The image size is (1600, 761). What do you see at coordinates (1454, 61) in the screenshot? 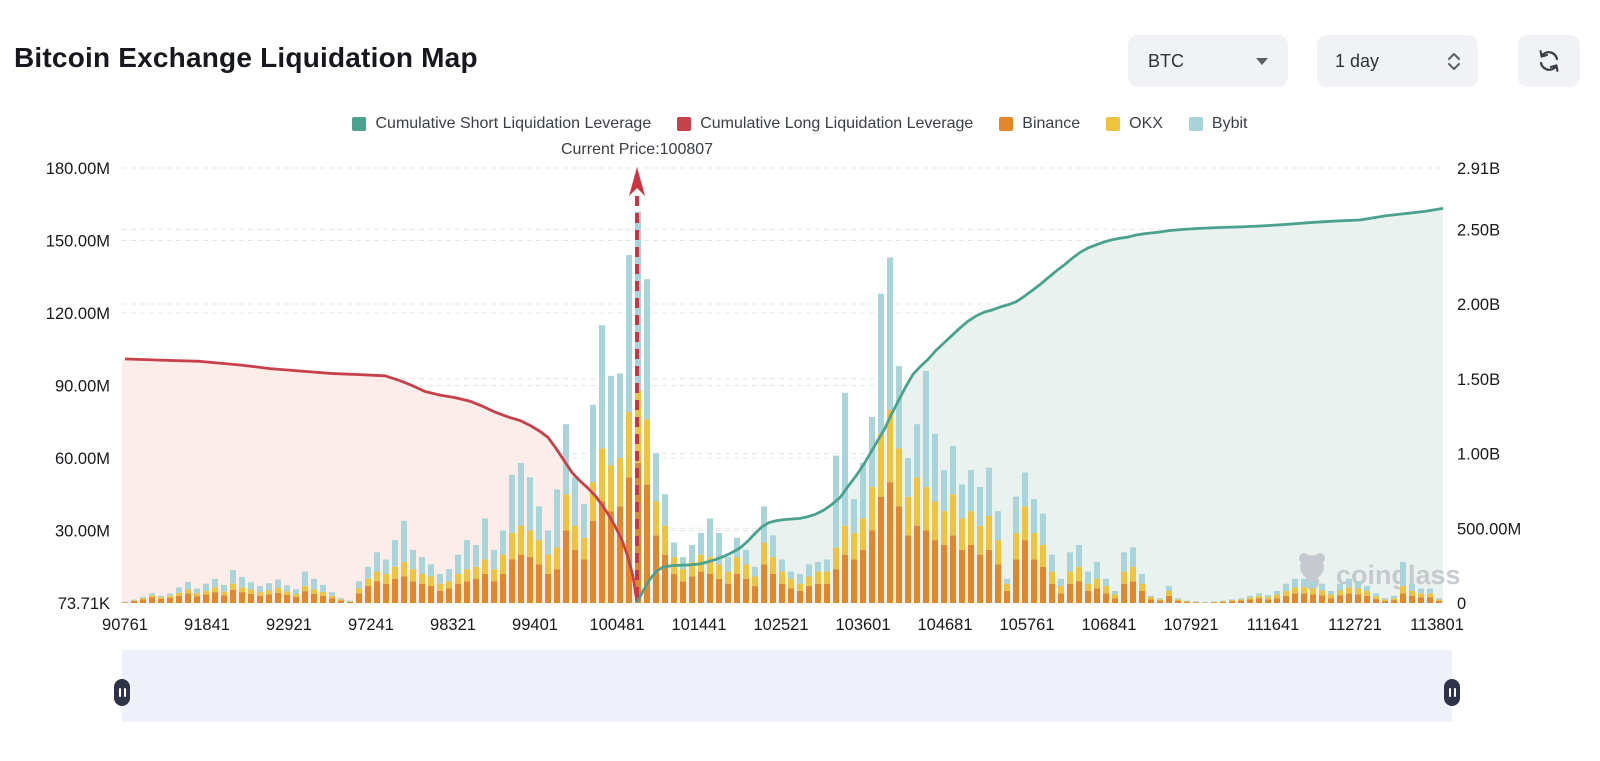
I see `chevron-up-down-icon` at bounding box center [1454, 61].